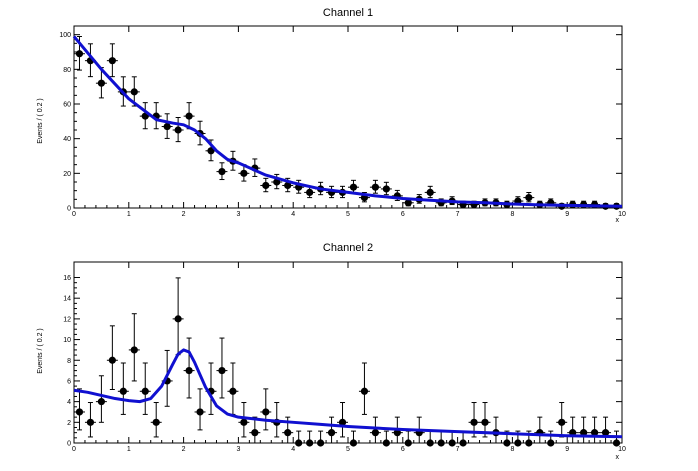  What do you see at coordinates (348, 449) in the screenshot?
I see `channel-2-x-tick-label: 5` at bounding box center [348, 449].